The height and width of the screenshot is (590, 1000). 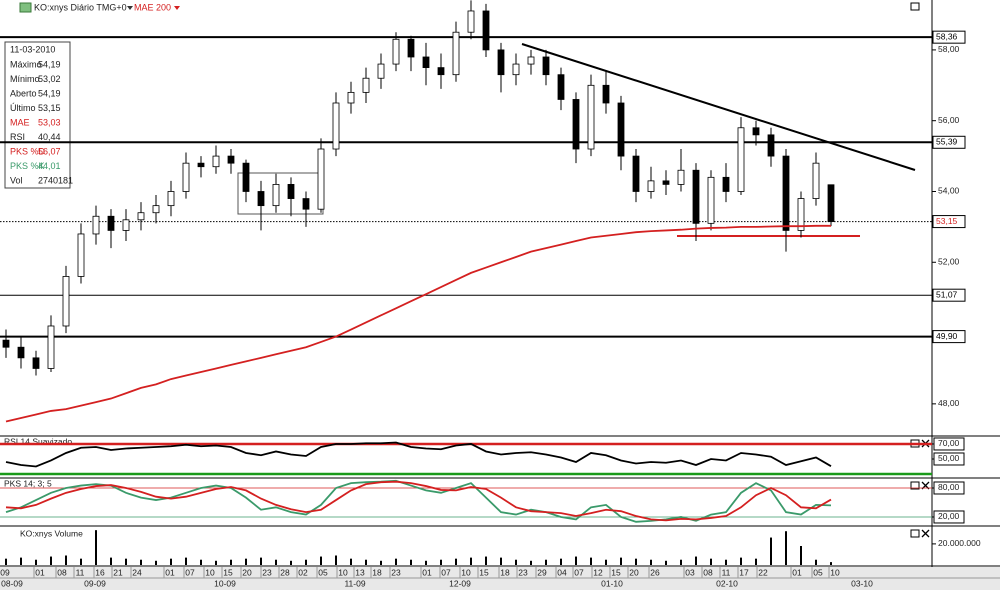 I want to click on day-label: 23, so click(x=267, y=572).